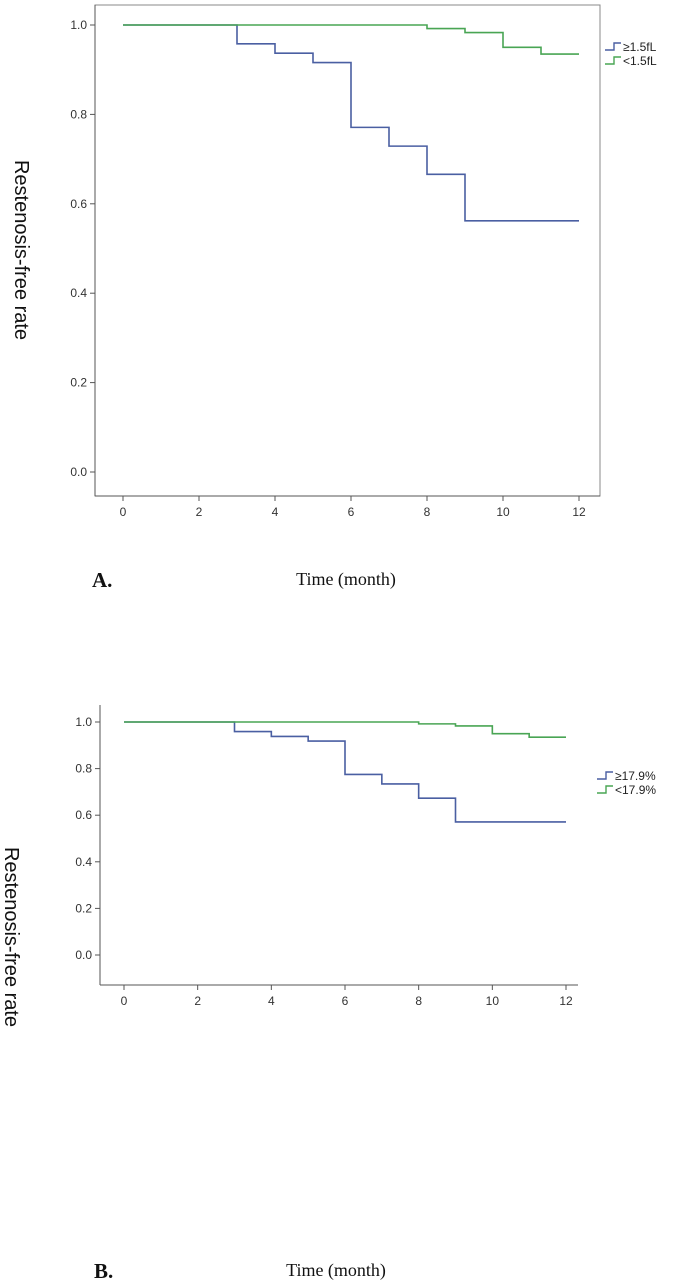 The height and width of the screenshot is (1282, 685). I want to click on x-ticks-b: 0 2 4 6 8 10 12, so click(347, 996).